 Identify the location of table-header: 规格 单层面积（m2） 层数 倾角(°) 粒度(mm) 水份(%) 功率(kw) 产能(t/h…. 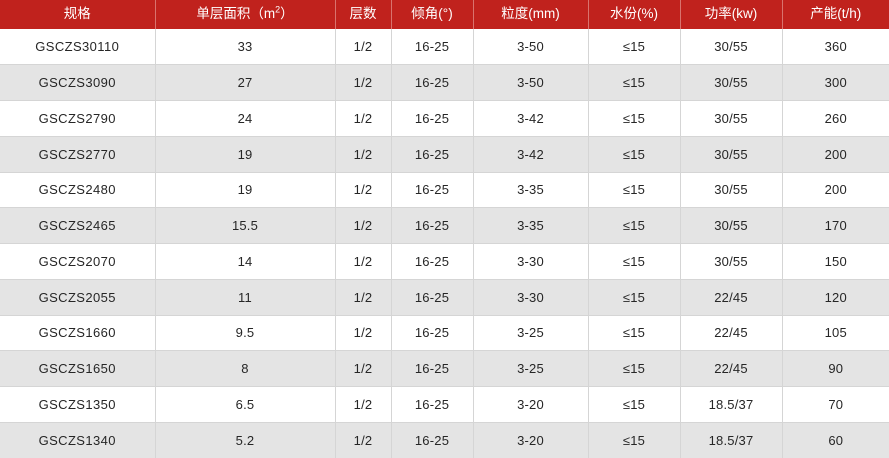
(444, 14).